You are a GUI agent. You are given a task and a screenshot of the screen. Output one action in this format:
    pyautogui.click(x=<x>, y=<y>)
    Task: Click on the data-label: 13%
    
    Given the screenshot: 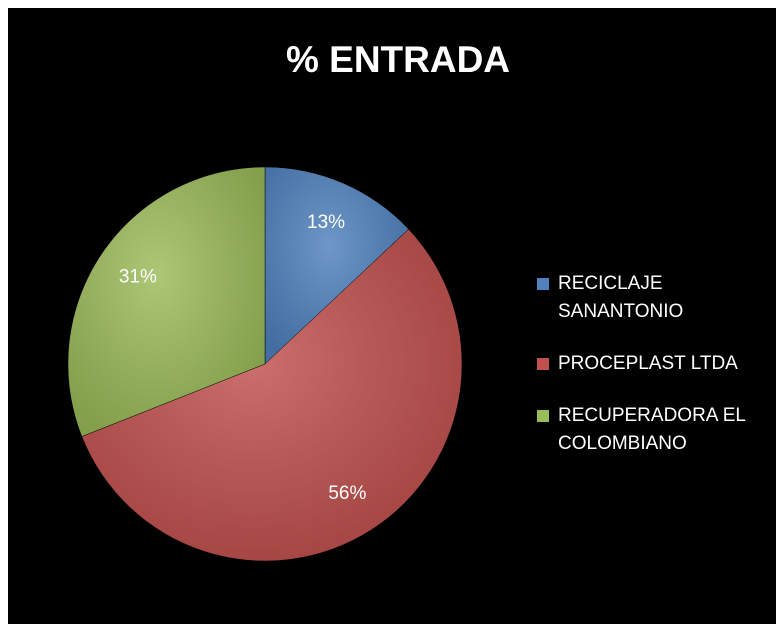 What is the action you would take?
    pyautogui.click(x=326, y=222)
    